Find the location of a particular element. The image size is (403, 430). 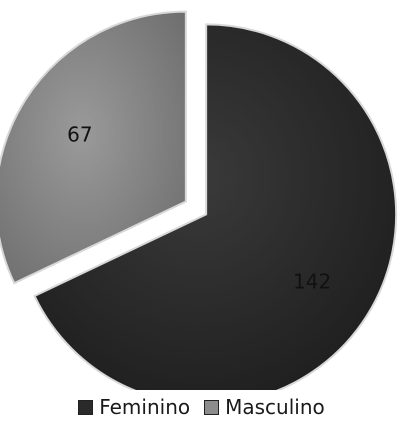

legend-swatch-feminino is located at coordinates (86, 407).